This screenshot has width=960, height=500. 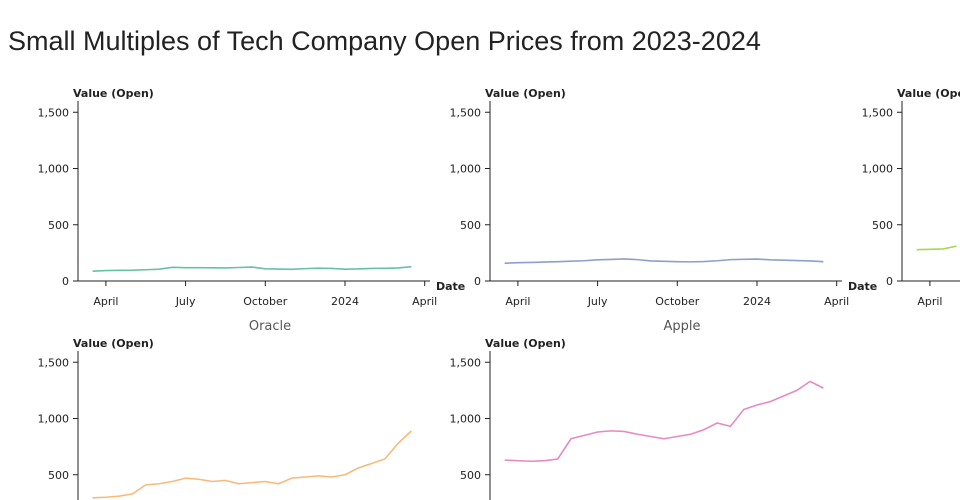 What do you see at coordinates (681, 326) in the screenshot?
I see `facet-label: Apple` at bounding box center [681, 326].